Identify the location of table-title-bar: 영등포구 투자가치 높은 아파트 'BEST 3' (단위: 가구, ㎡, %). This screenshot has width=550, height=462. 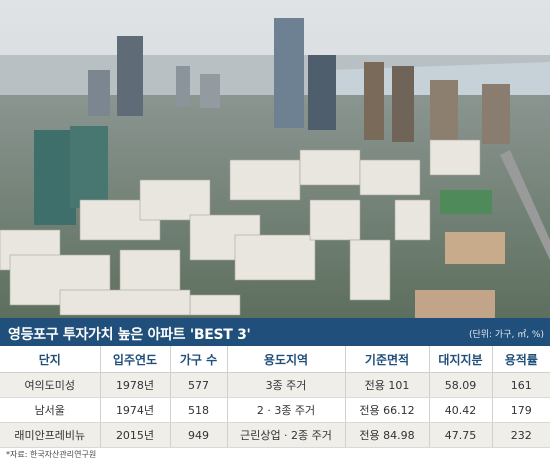
(275, 332).